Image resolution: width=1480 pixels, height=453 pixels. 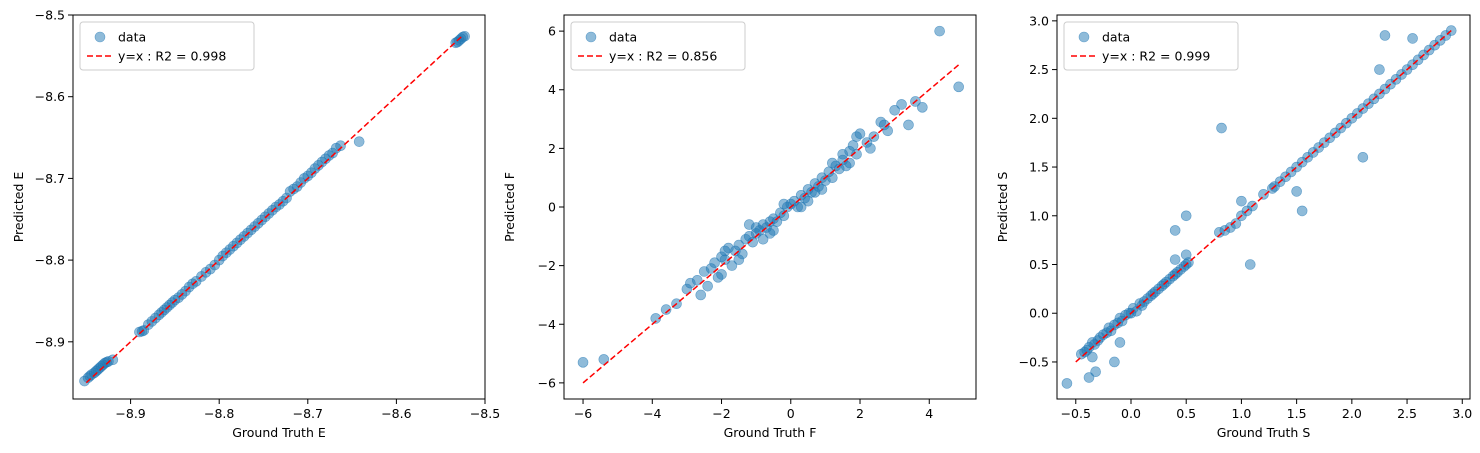 I want to click on x-tick-label: −8.5, so click(x=485, y=413).